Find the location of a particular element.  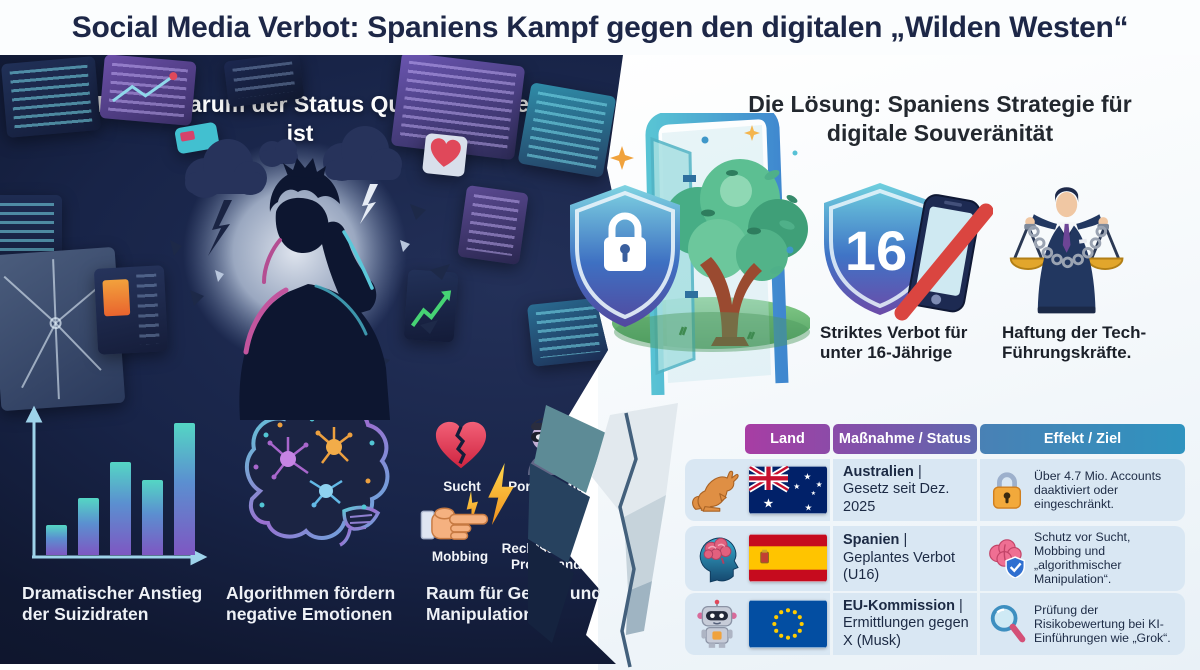

risk-label: Mobbing is located at coordinates (460, 556).